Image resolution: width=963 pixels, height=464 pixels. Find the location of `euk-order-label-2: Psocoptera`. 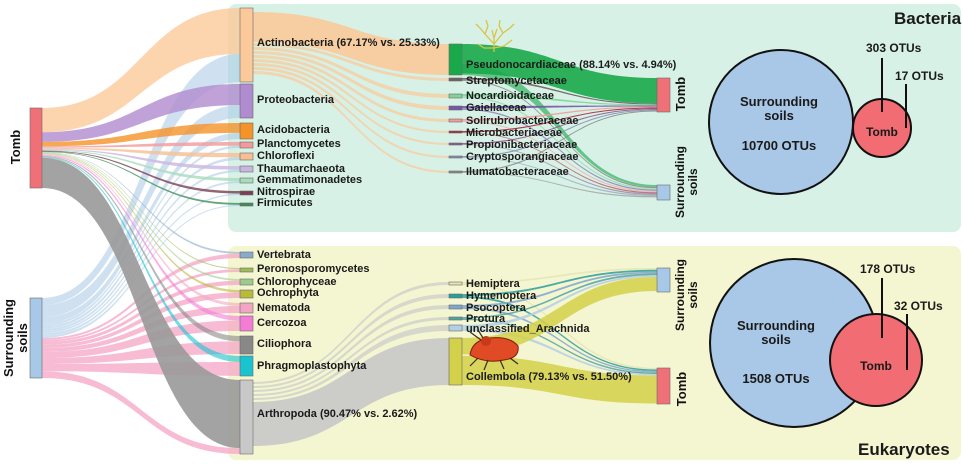

euk-order-label-2: Psocoptera is located at coordinates (496, 308).